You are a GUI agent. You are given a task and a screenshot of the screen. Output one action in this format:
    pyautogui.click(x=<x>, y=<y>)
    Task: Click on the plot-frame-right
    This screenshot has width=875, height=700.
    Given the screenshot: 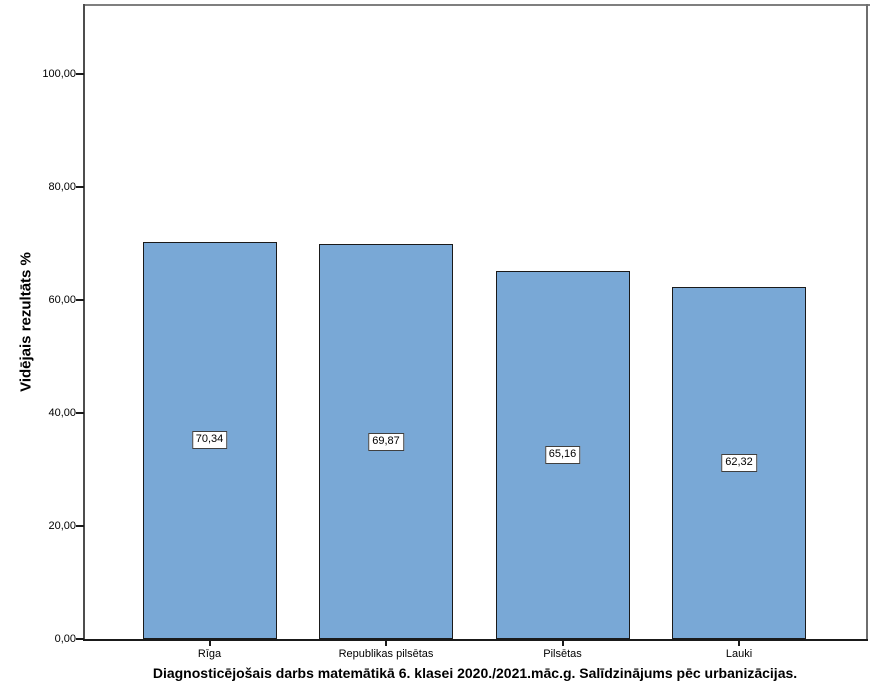 What is the action you would take?
    pyautogui.click(x=867, y=322)
    